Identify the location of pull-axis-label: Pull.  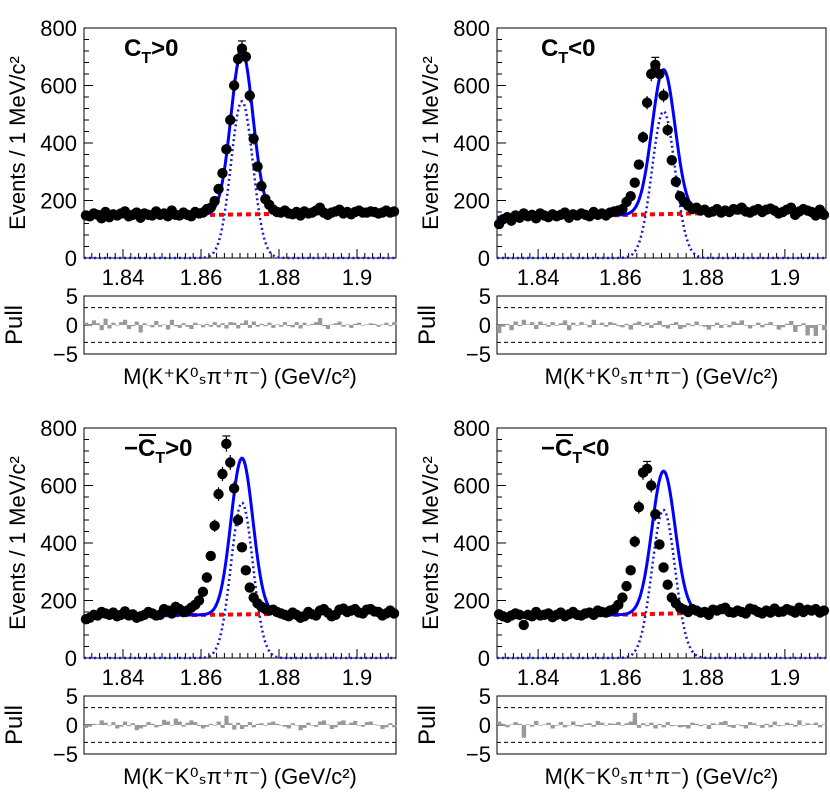
(14, 725).